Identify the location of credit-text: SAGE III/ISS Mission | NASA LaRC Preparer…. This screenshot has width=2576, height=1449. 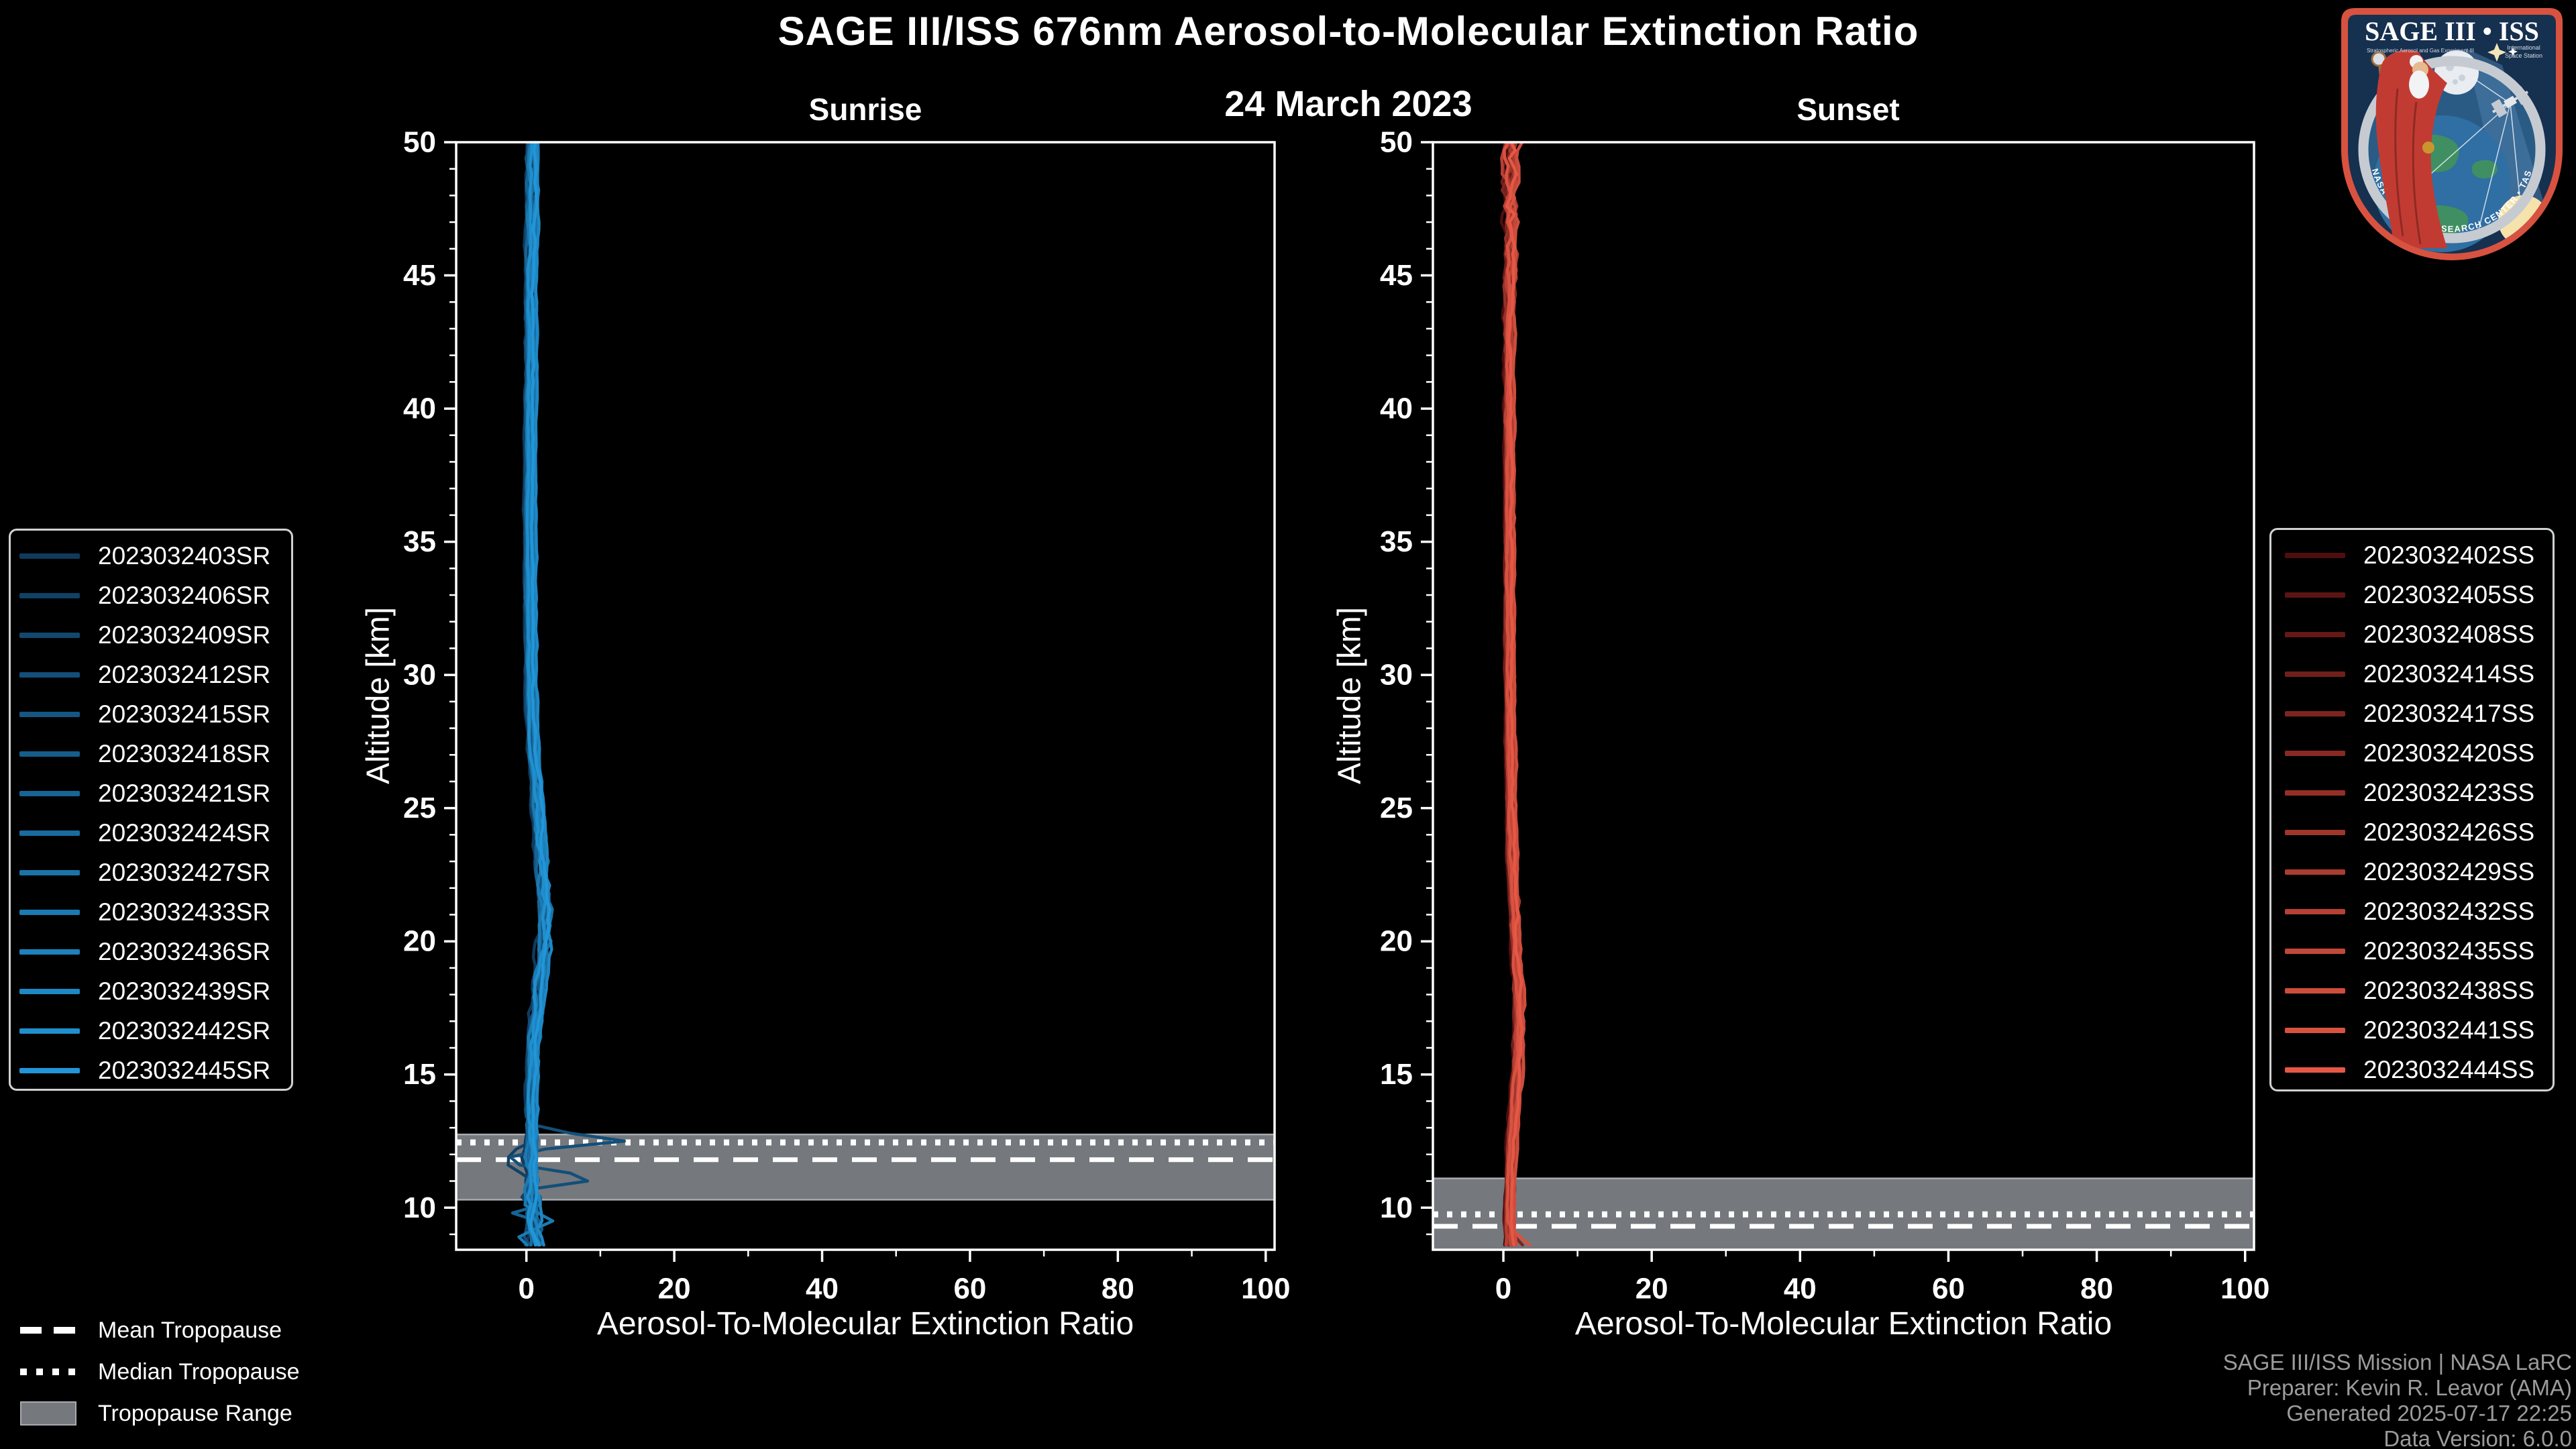
(2397, 1399).